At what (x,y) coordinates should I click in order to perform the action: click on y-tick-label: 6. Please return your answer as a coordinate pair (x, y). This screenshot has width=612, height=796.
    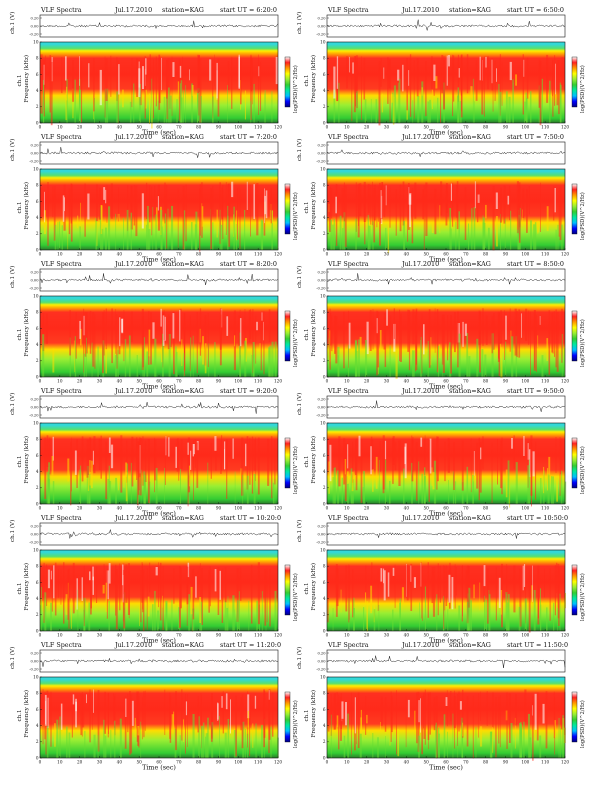
    Looking at the image, I should click on (37, 582).